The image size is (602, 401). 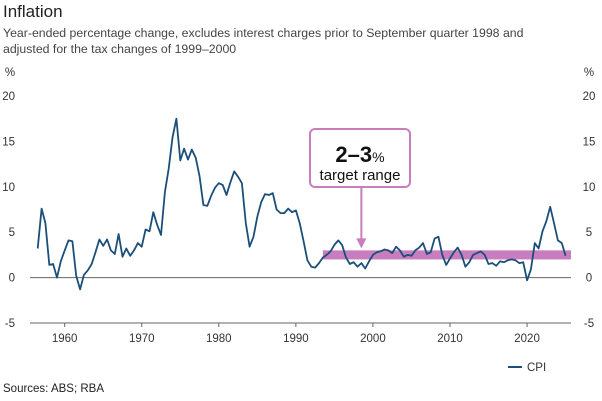 What do you see at coordinates (527, 339) in the screenshot?
I see `x-tick-label: 2020` at bounding box center [527, 339].